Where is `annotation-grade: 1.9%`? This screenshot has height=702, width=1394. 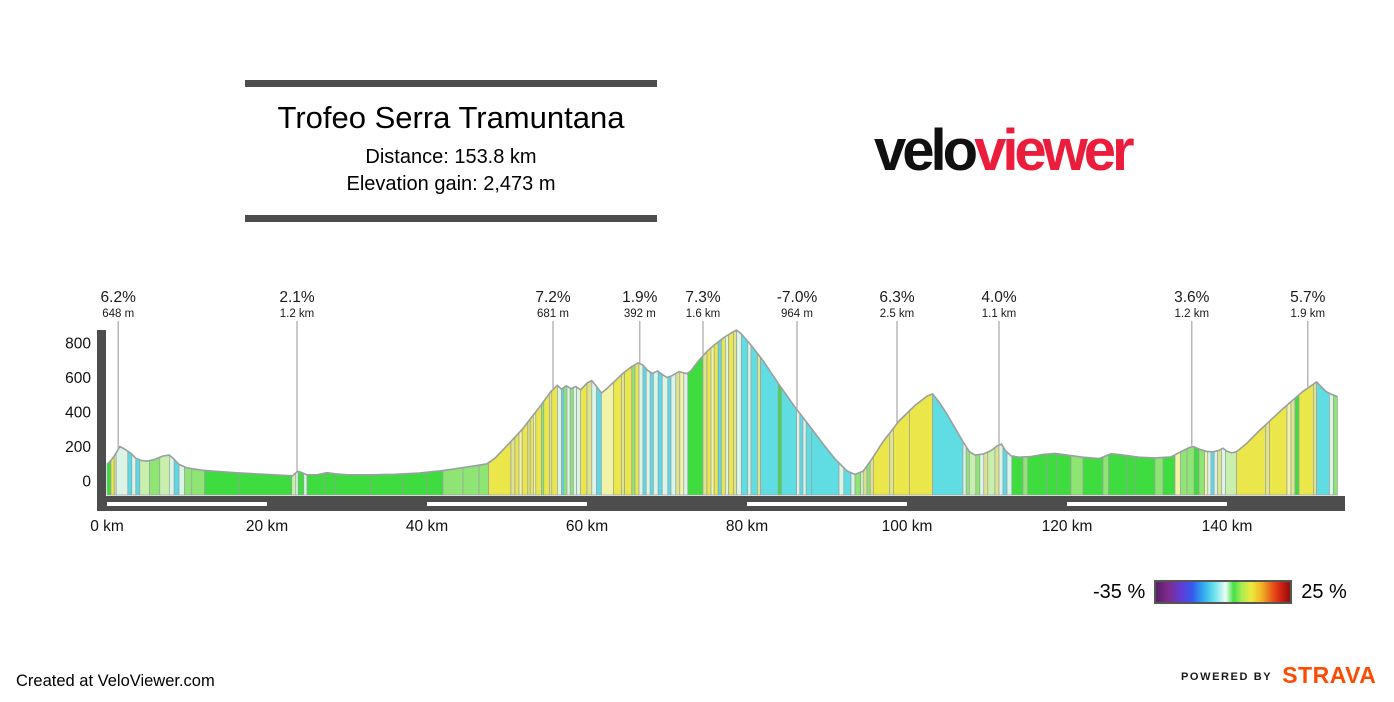
annotation-grade: 1.9% is located at coordinates (640, 297).